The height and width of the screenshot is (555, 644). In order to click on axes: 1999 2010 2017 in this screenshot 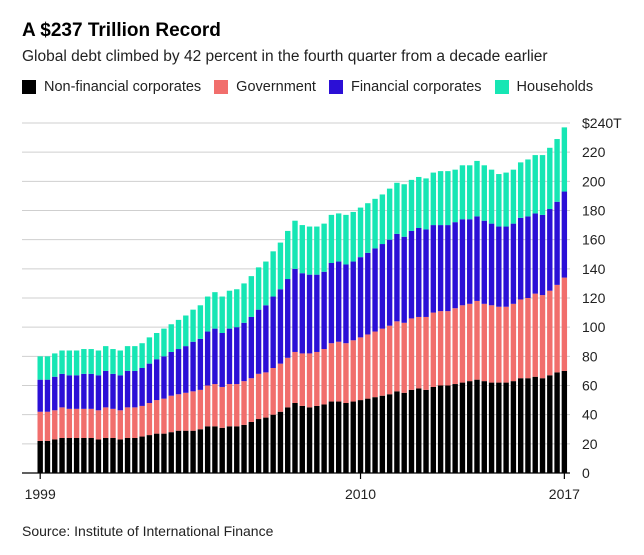, I will do `click(301, 487)`.